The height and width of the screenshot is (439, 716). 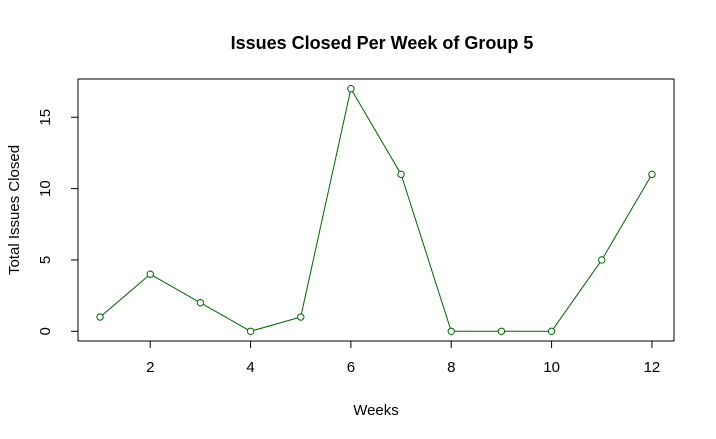 What do you see at coordinates (351, 367) in the screenshot?
I see `x-tick-label: 6` at bounding box center [351, 367].